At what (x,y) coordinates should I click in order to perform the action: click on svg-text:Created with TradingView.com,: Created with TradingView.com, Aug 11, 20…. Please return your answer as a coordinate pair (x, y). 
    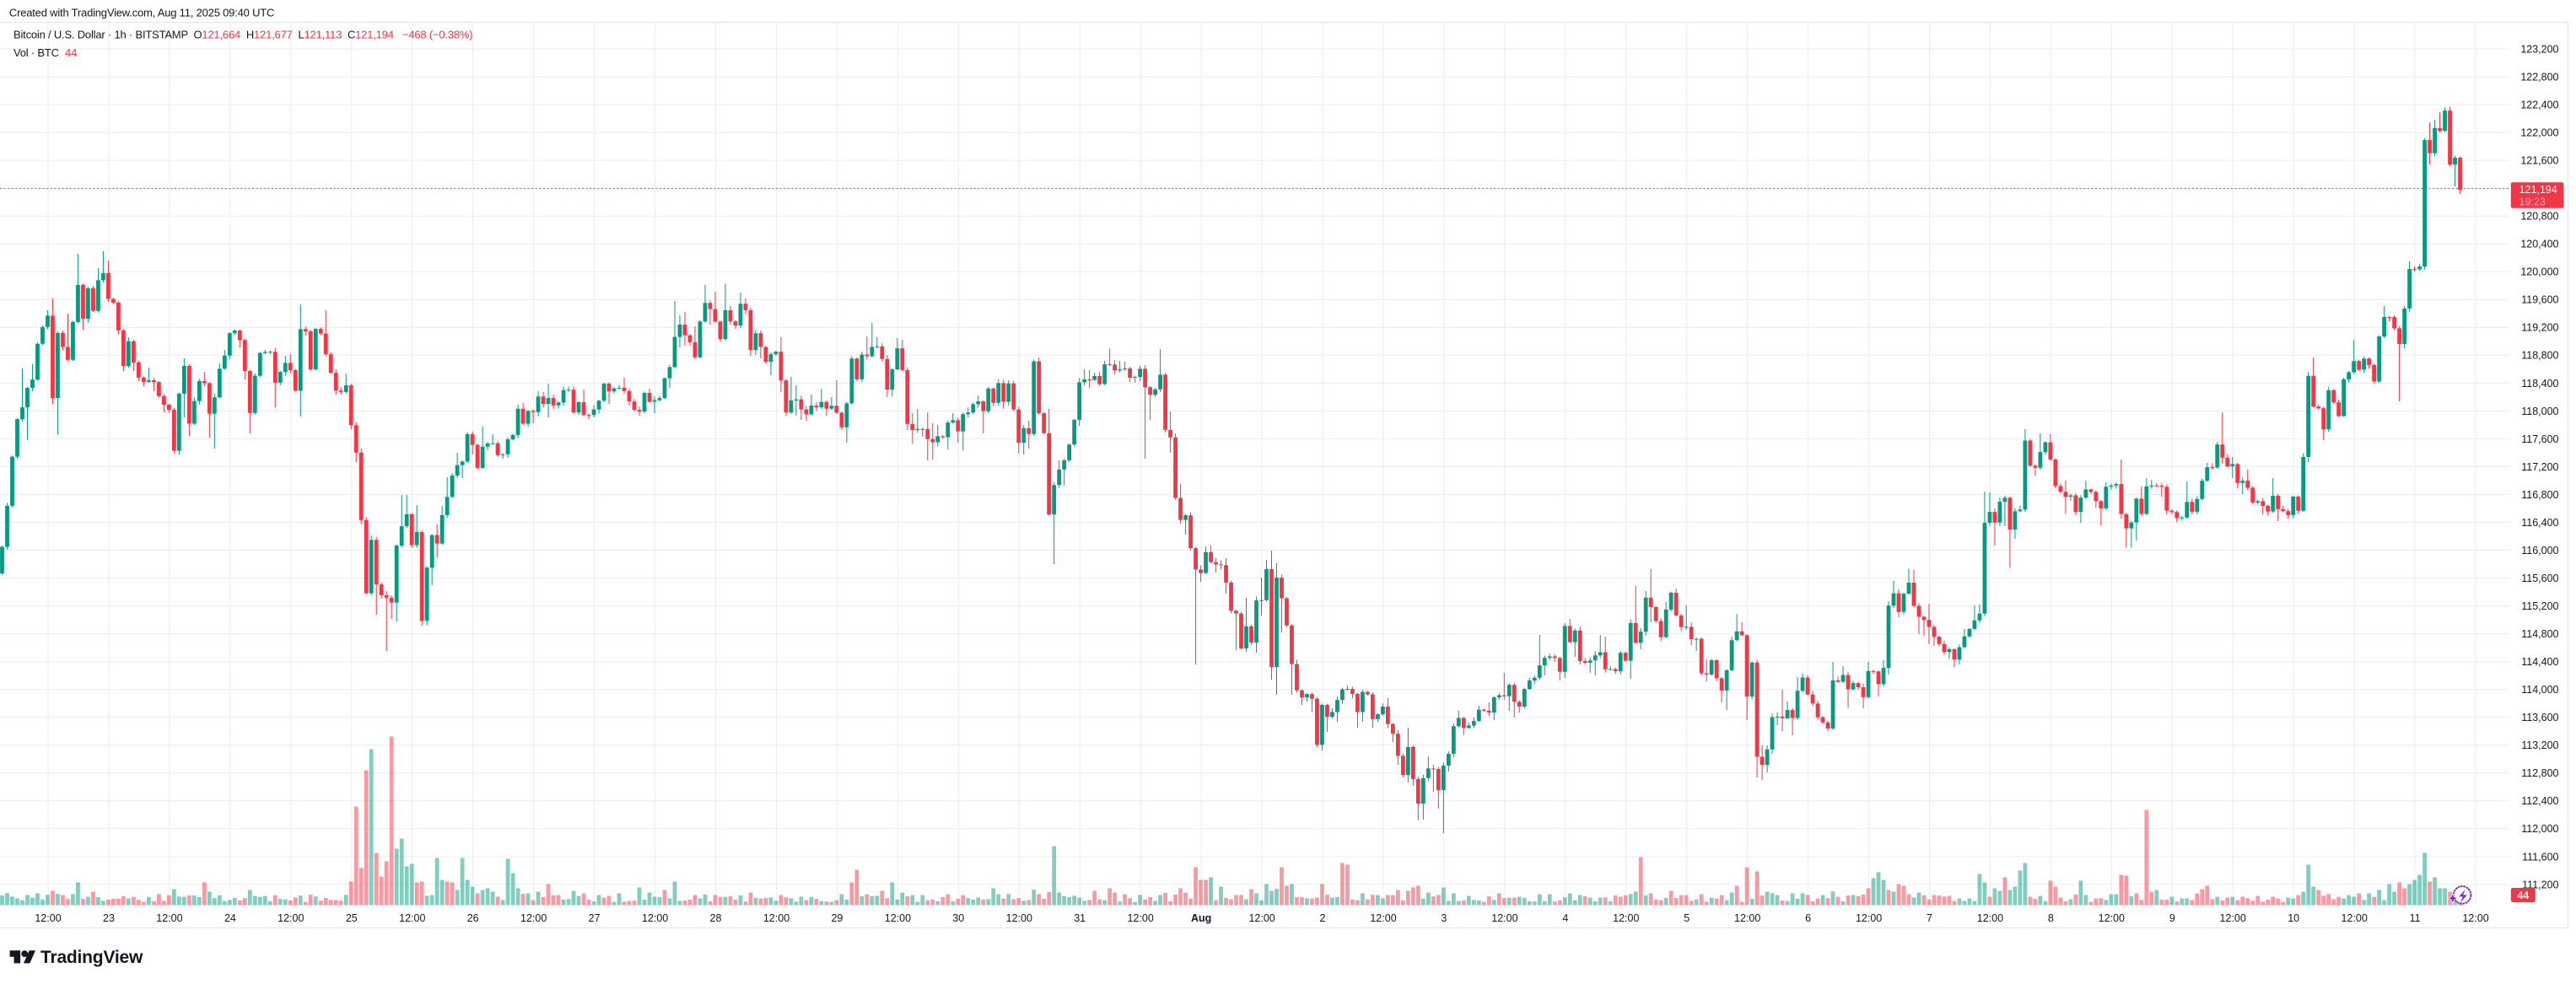
    Looking at the image, I should click on (141, 13).